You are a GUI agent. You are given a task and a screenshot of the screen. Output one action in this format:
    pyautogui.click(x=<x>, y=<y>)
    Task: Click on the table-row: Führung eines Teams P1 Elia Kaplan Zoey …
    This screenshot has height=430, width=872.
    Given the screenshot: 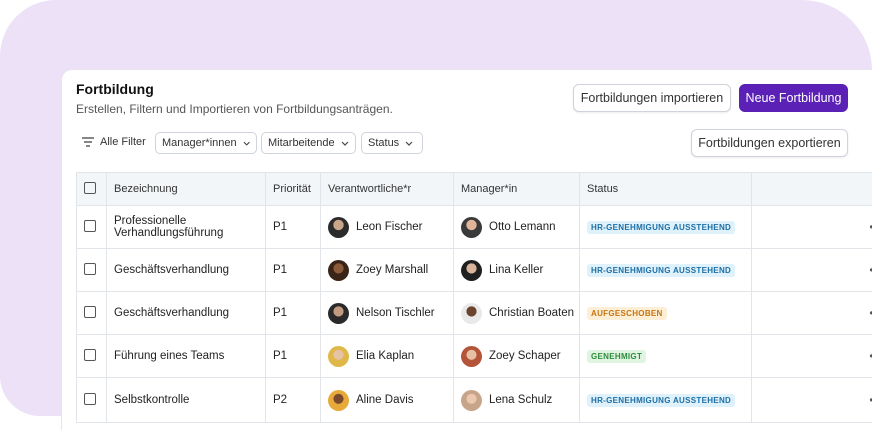 What is the action you would take?
    pyautogui.click(x=474, y=356)
    